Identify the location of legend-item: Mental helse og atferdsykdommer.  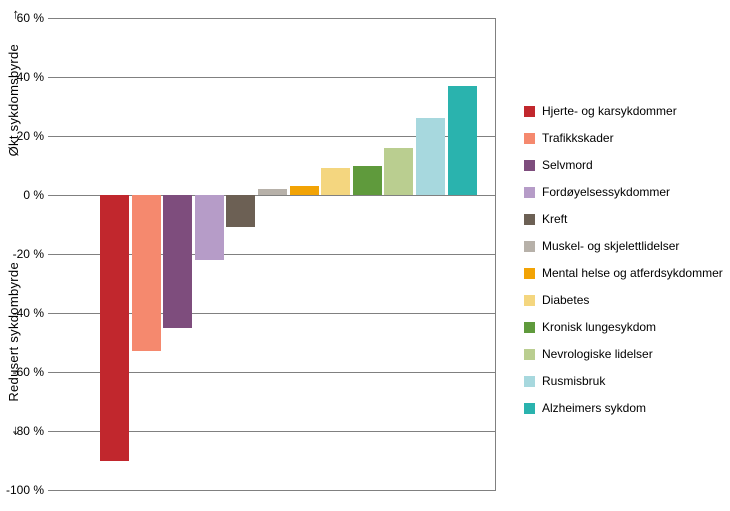
(623, 273).